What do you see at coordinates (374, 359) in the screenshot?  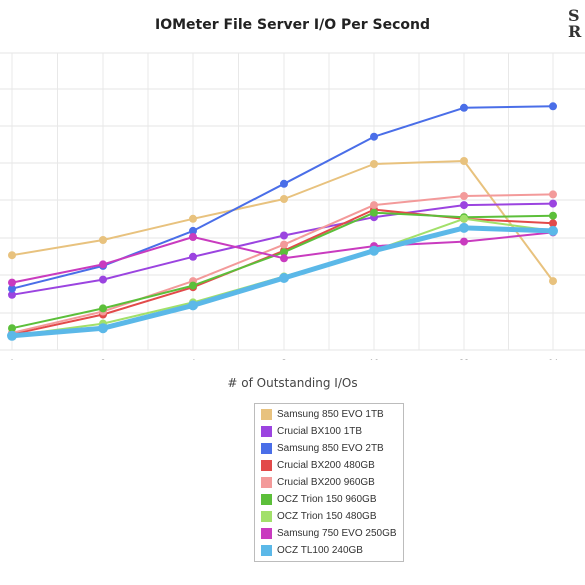 I see `x-tick-label: 16` at bounding box center [374, 359].